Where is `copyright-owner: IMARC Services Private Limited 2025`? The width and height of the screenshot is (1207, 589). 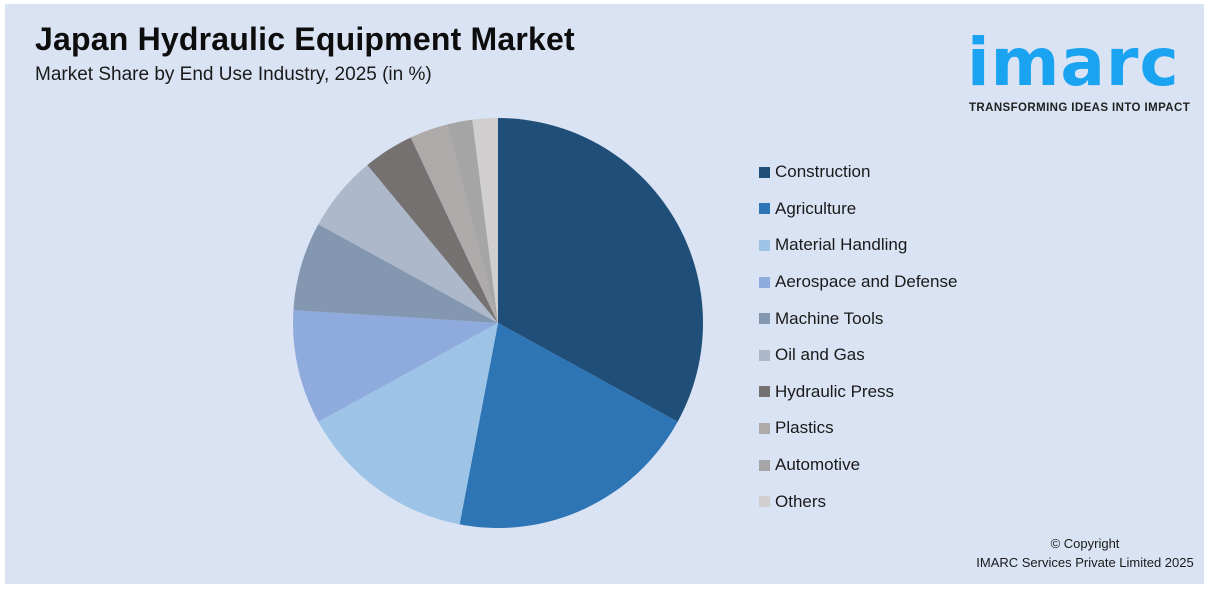
copyright-owner: IMARC Services Private Limited 2025 is located at coordinates (1085, 562).